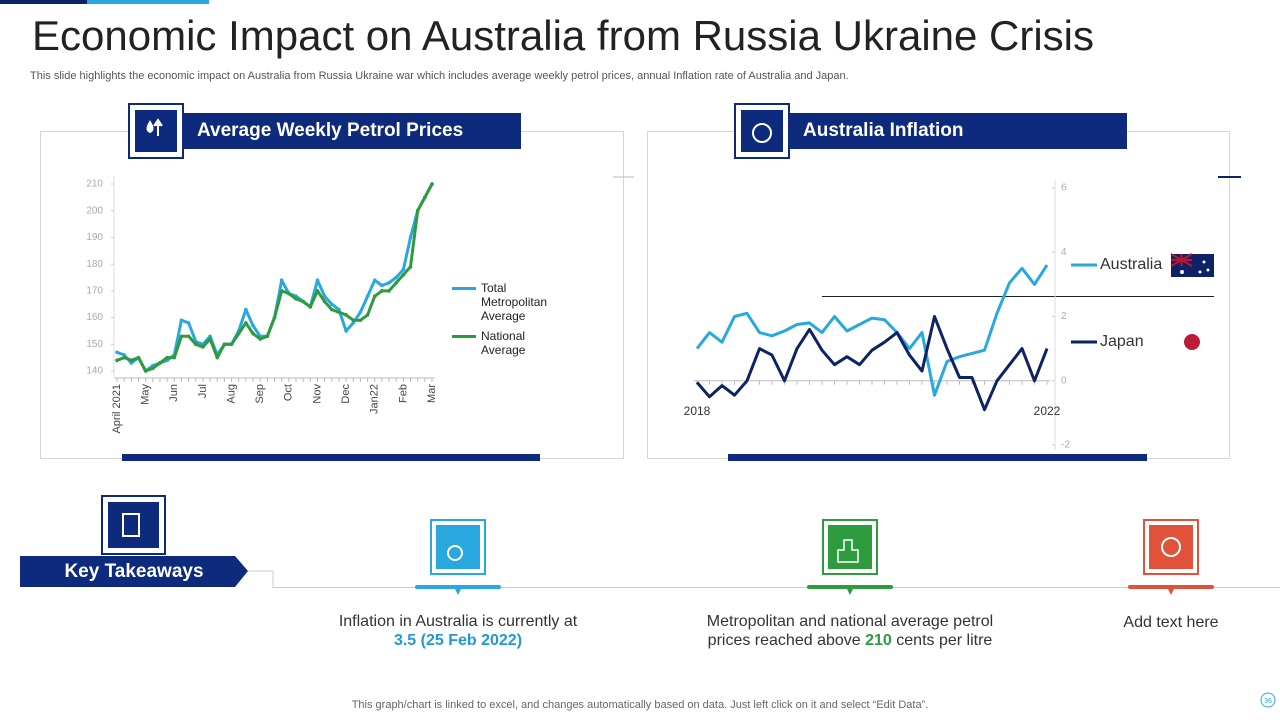 The width and height of the screenshot is (1280, 720). What do you see at coordinates (697, 411) in the screenshot?
I see `x-tick-label: 2018` at bounding box center [697, 411].